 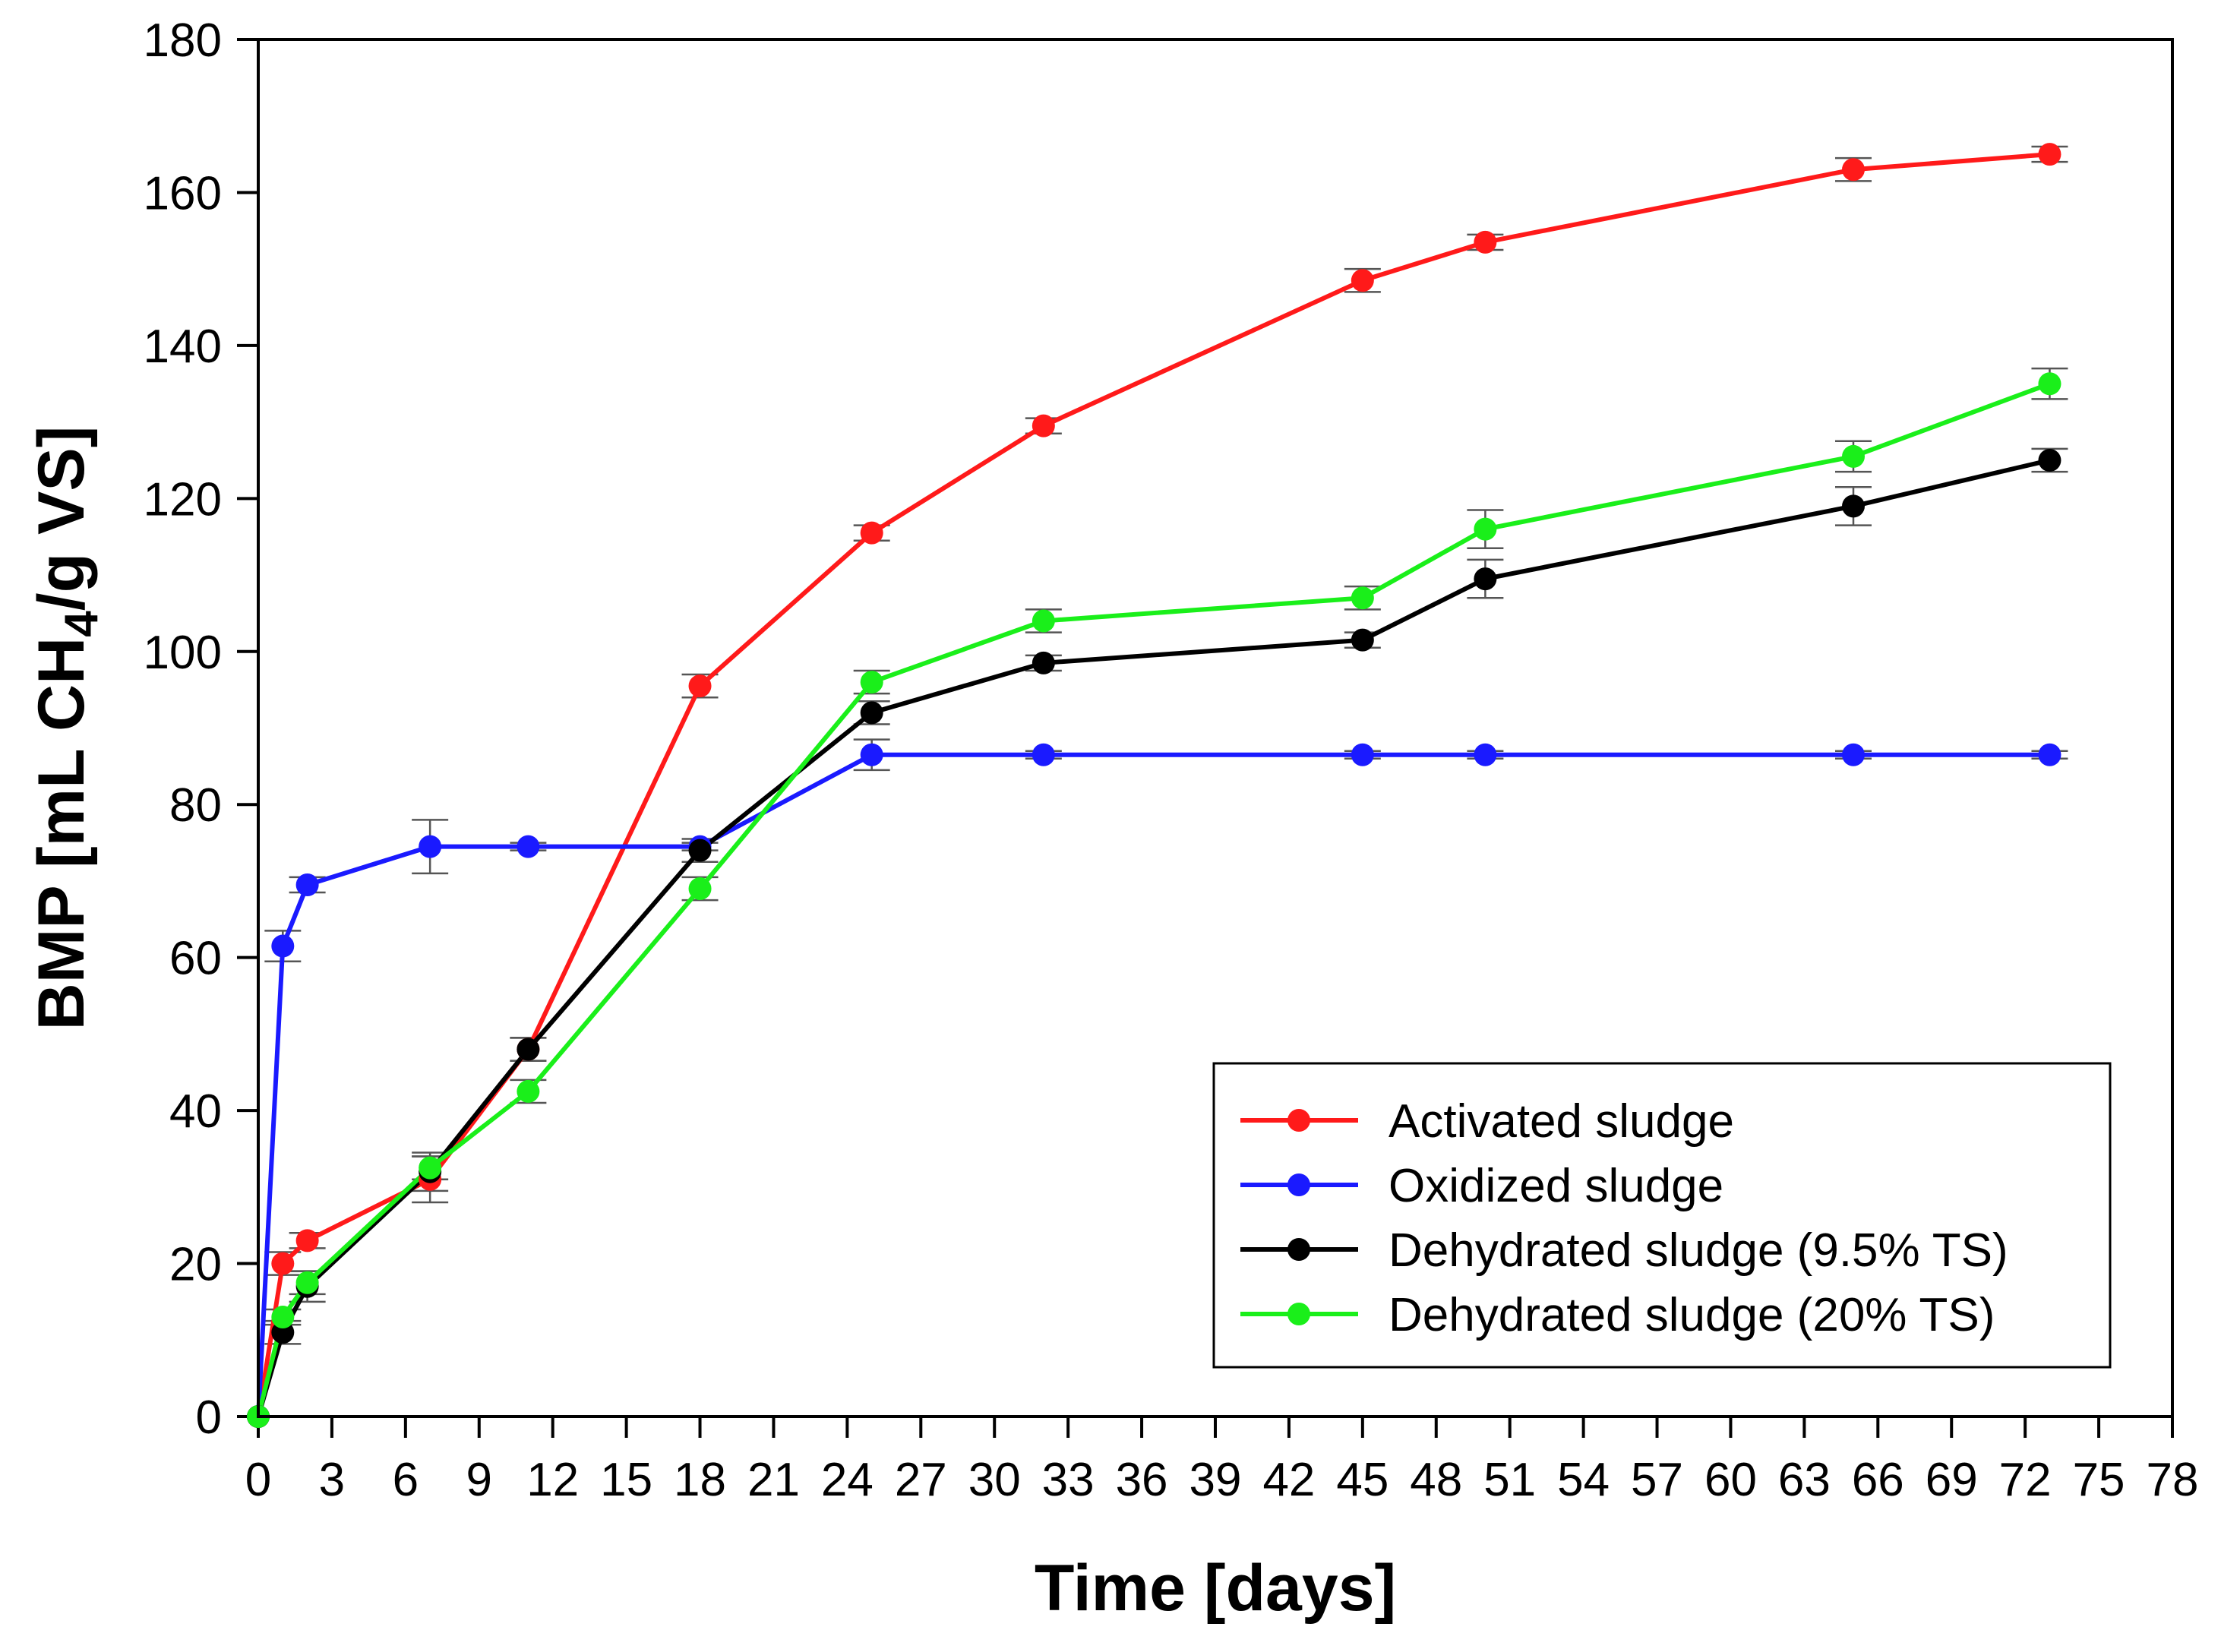 What do you see at coordinates (195, 1111) in the screenshot?
I see `y-tick-label: 40` at bounding box center [195, 1111].